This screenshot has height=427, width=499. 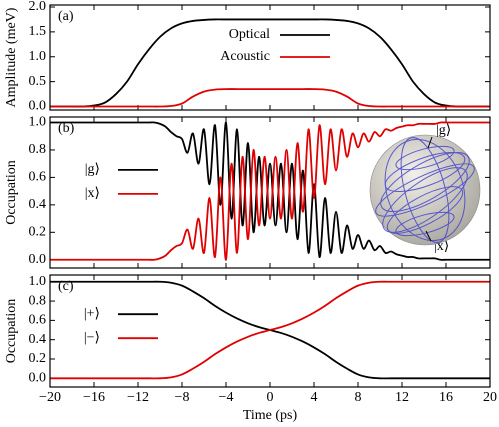 What do you see at coordinates (38, 7) in the screenshot?
I see `y-tick-label: 2.0` at bounding box center [38, 7].